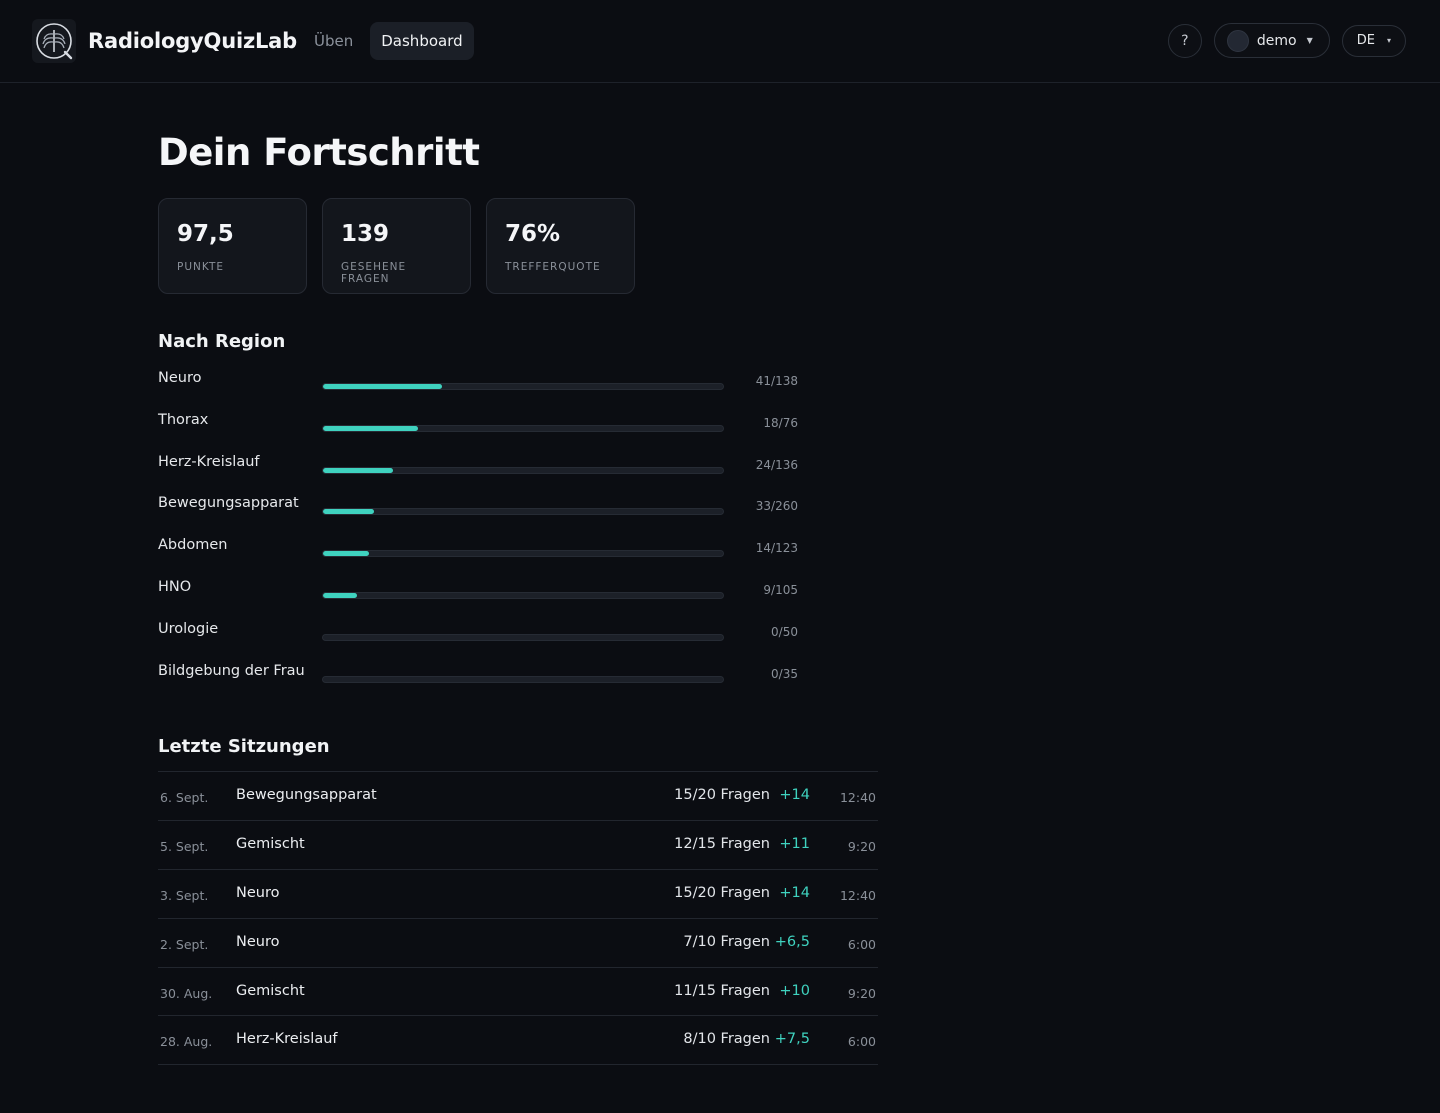  I want to click on session-date: 28. Aug., so click(186, 1042).